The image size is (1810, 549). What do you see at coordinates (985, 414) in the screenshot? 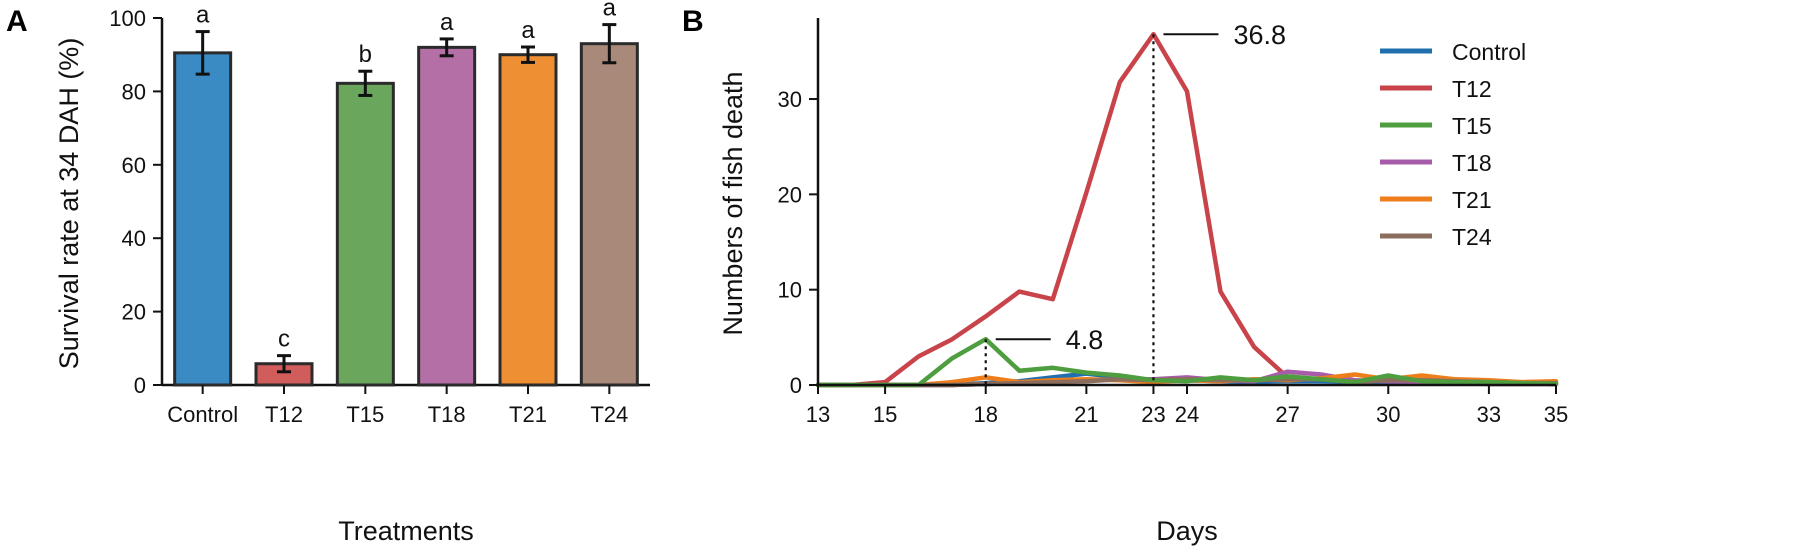
I see `x-tick-label: 18` at bounding box center [985, 414].